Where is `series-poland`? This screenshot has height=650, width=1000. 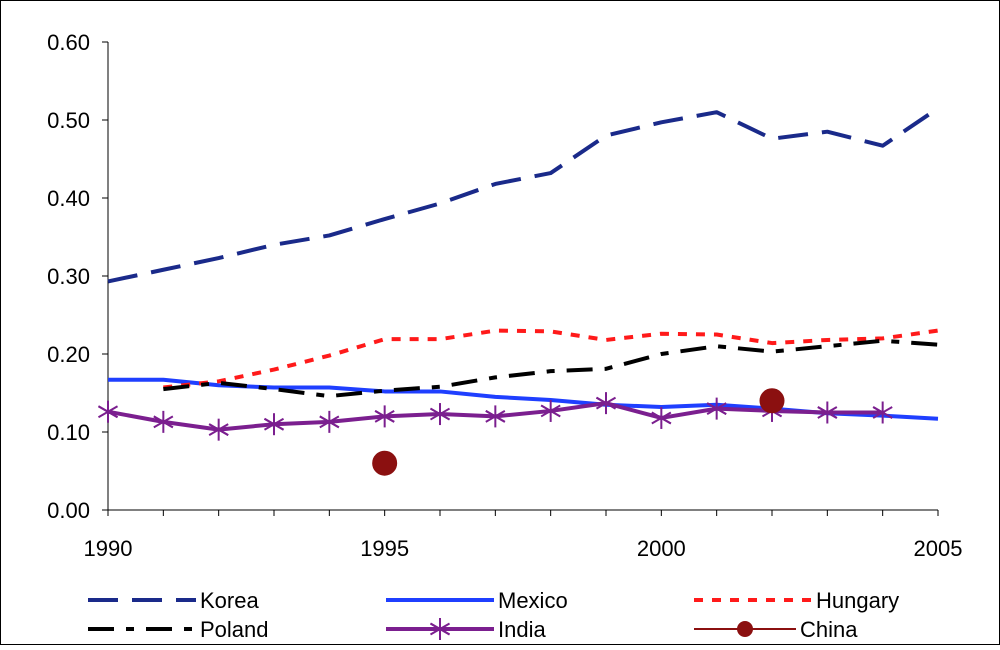
series-poland is located at coordinates (551, 368).